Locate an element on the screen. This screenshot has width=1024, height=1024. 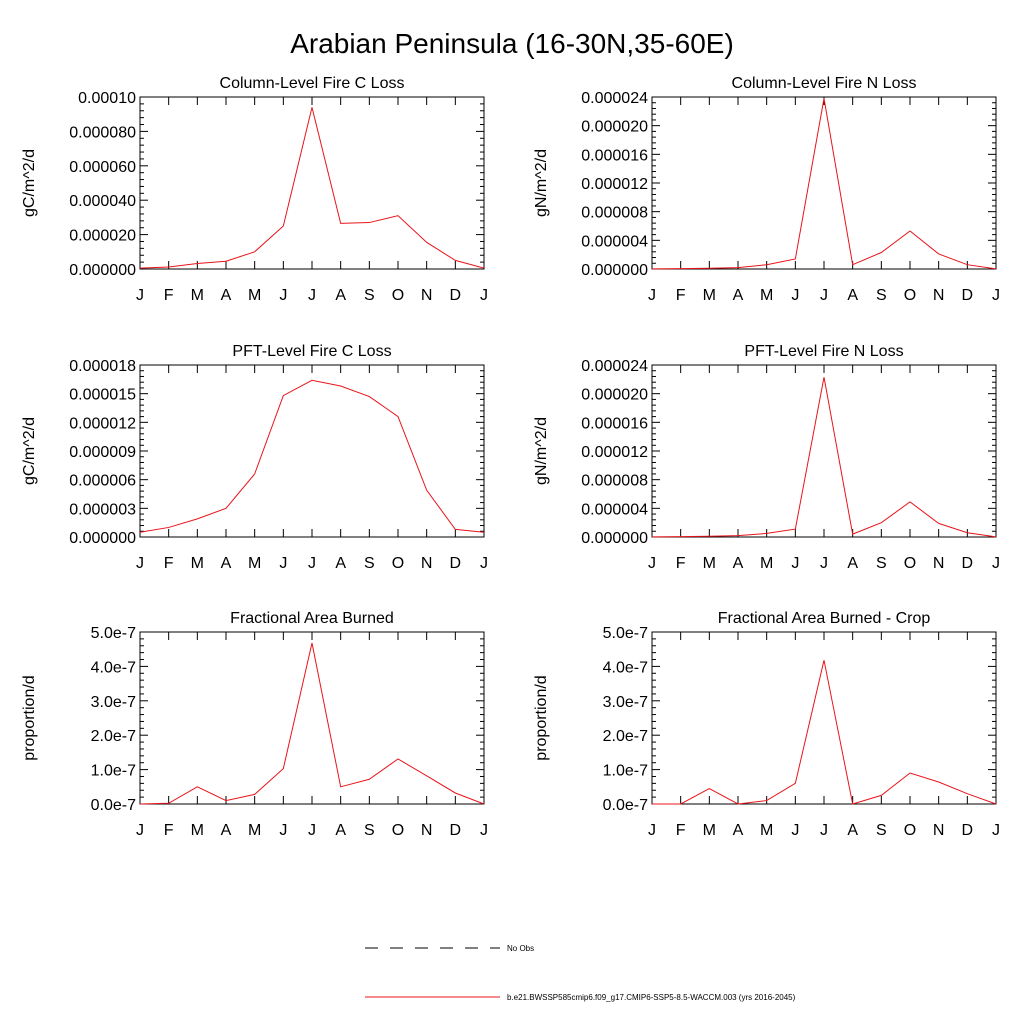
y-axis-label: proportion/d is located at coordinates (541, 717).